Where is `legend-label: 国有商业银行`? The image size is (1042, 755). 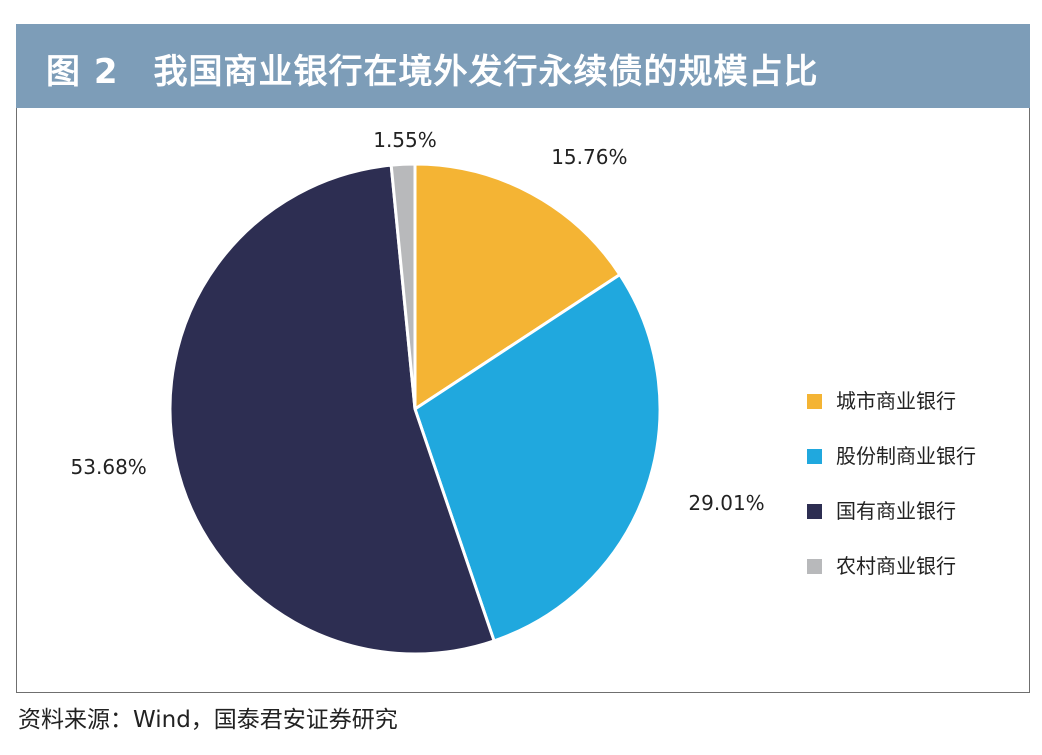 legend-label: 国有商业银行 is located at coordinates (896, 511).